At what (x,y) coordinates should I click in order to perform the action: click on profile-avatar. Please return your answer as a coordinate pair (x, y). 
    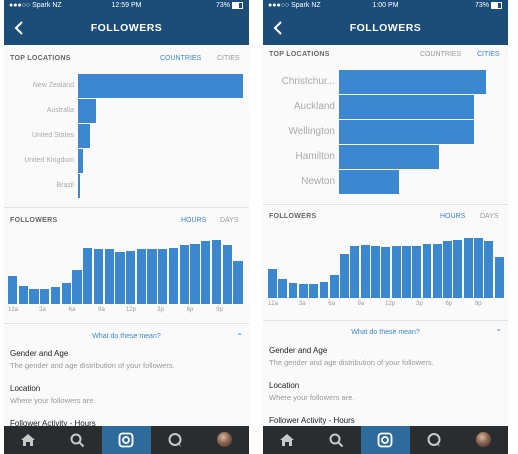
    Looking at the image, I should click on (224, 439).